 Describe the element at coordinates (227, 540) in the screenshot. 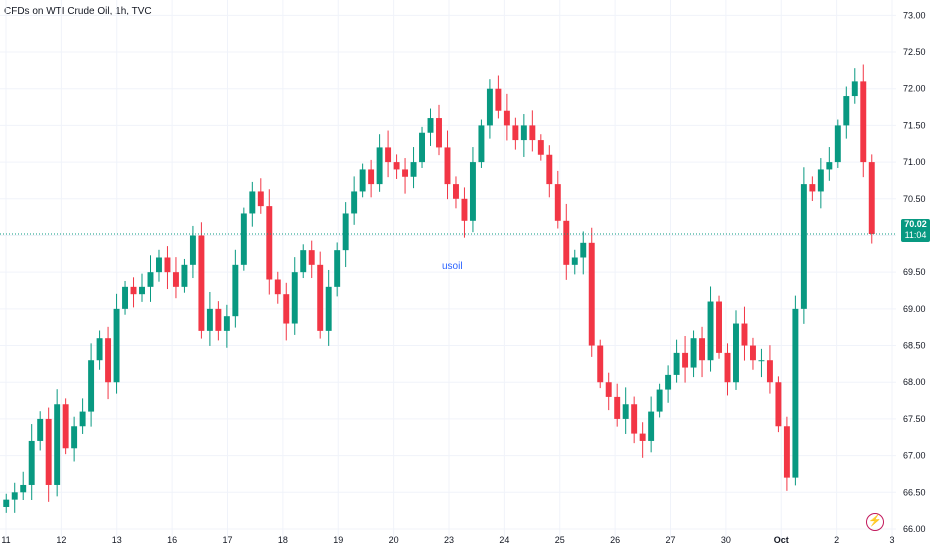

I see `x-tick-label: 17` at that location.